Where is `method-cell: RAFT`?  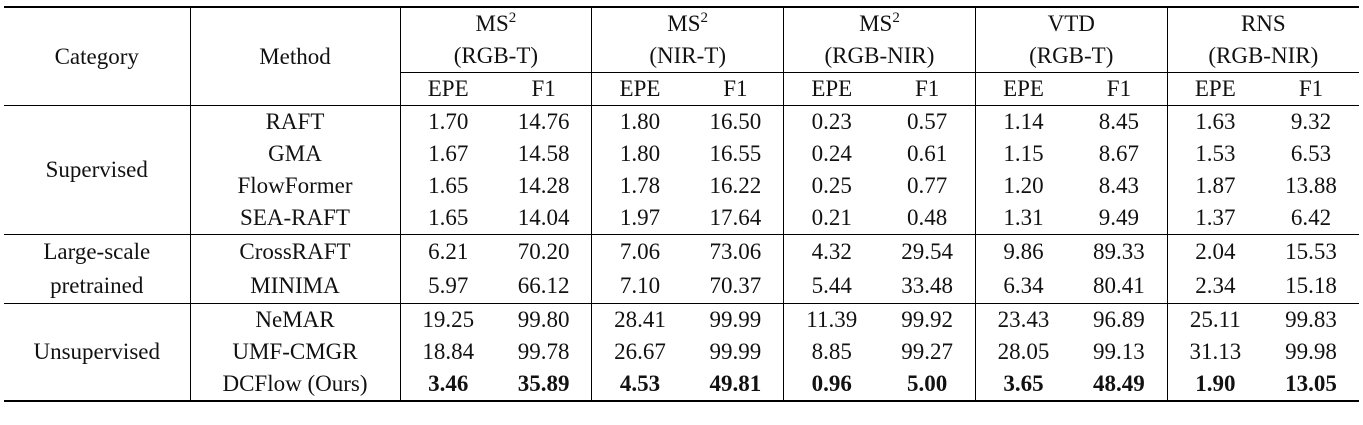 method-cell: RAFT is located at coordinates (294, 121).